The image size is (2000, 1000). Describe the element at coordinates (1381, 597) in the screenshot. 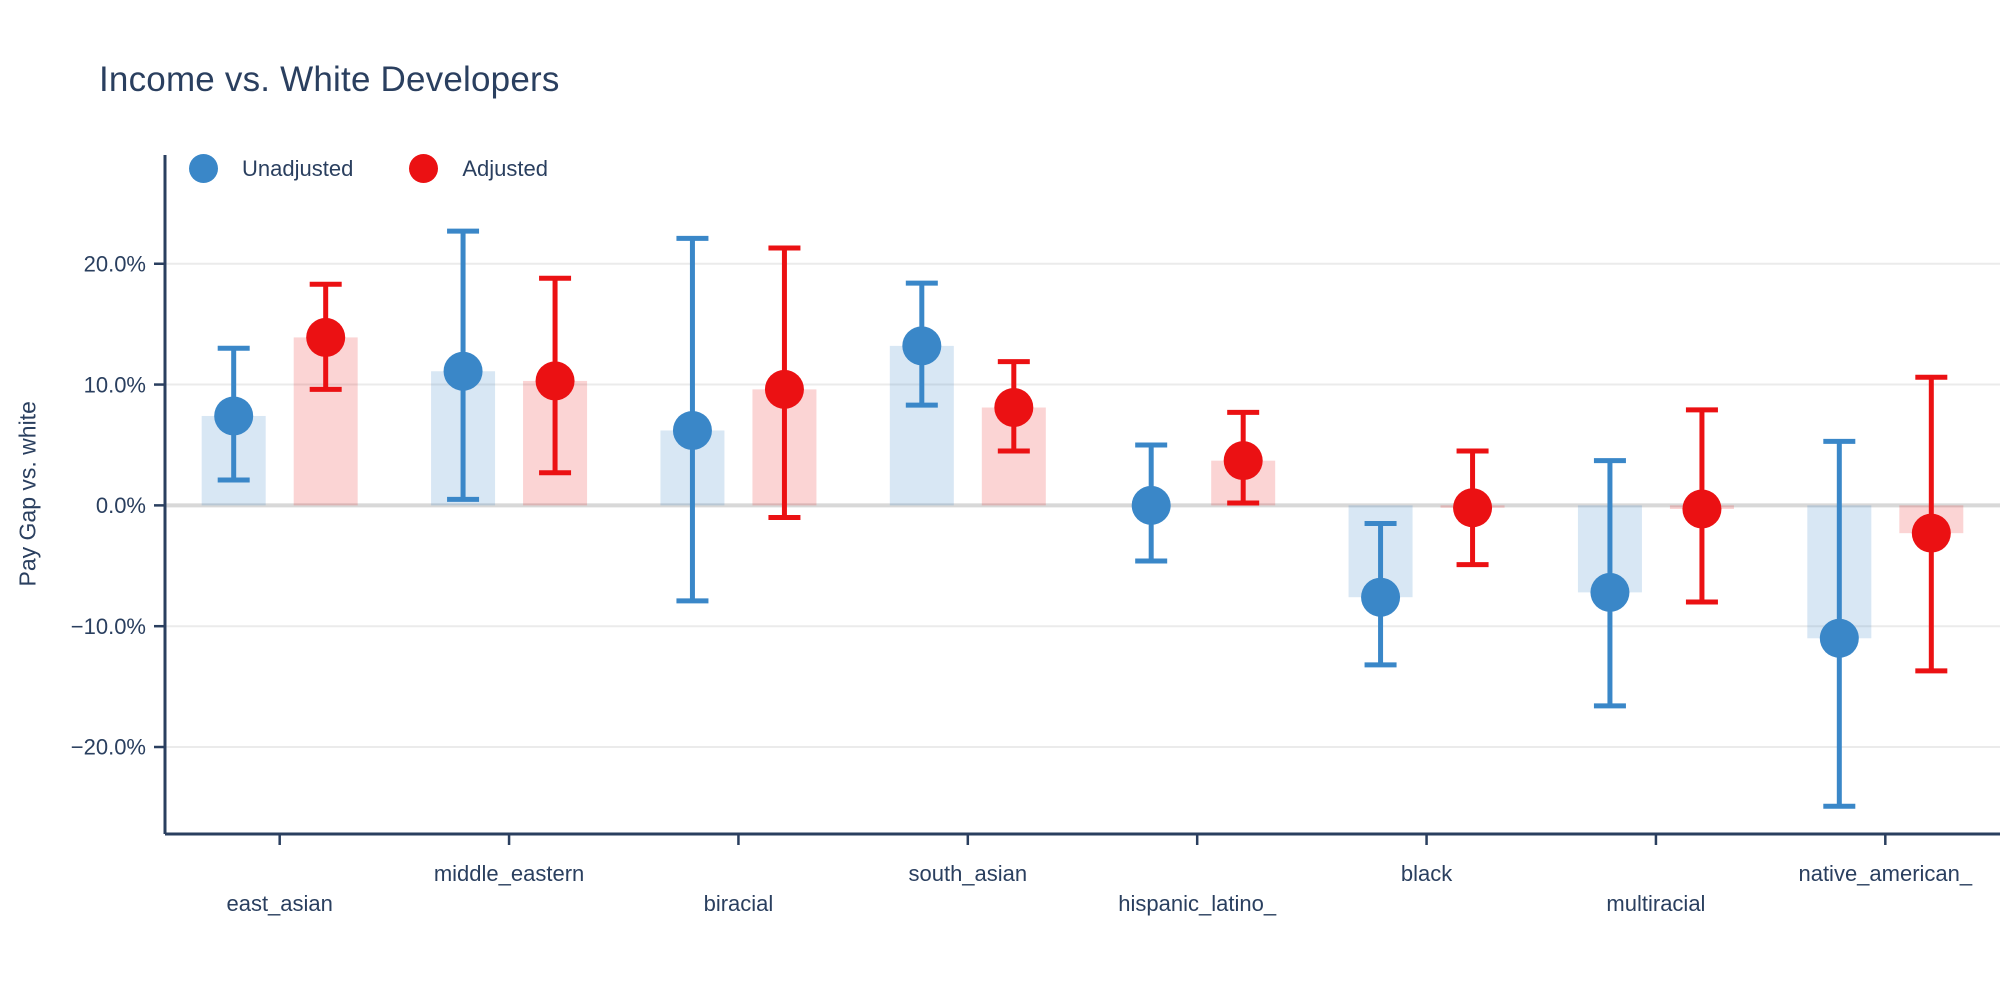

I see `marker-unadjusted-black` at that location.